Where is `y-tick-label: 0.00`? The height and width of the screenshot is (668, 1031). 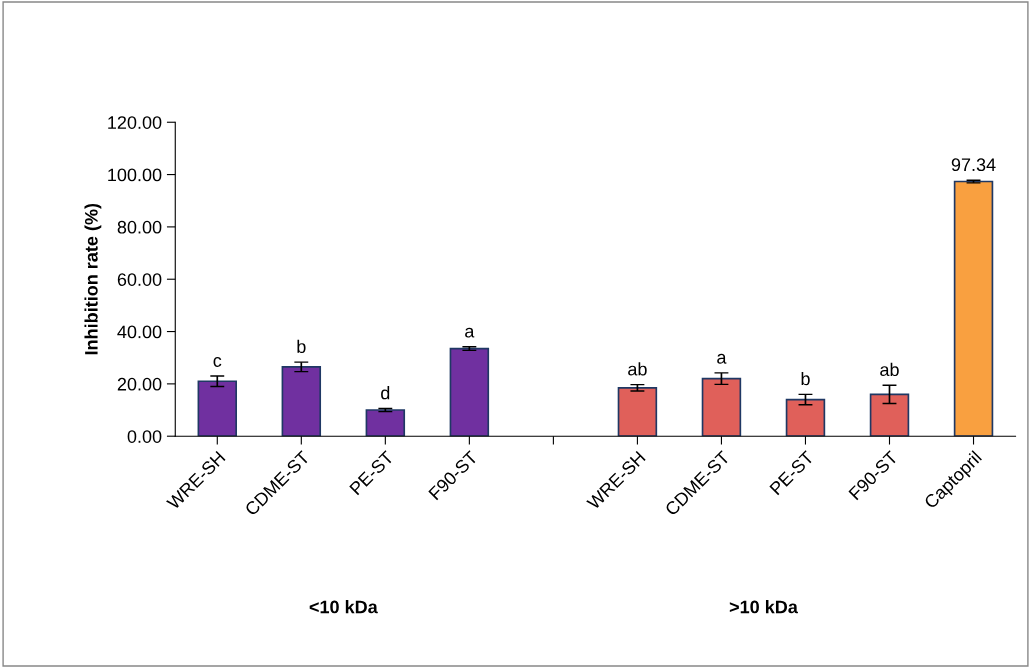
y-tick-label: 0.00 is located at coordinates (144, 436).